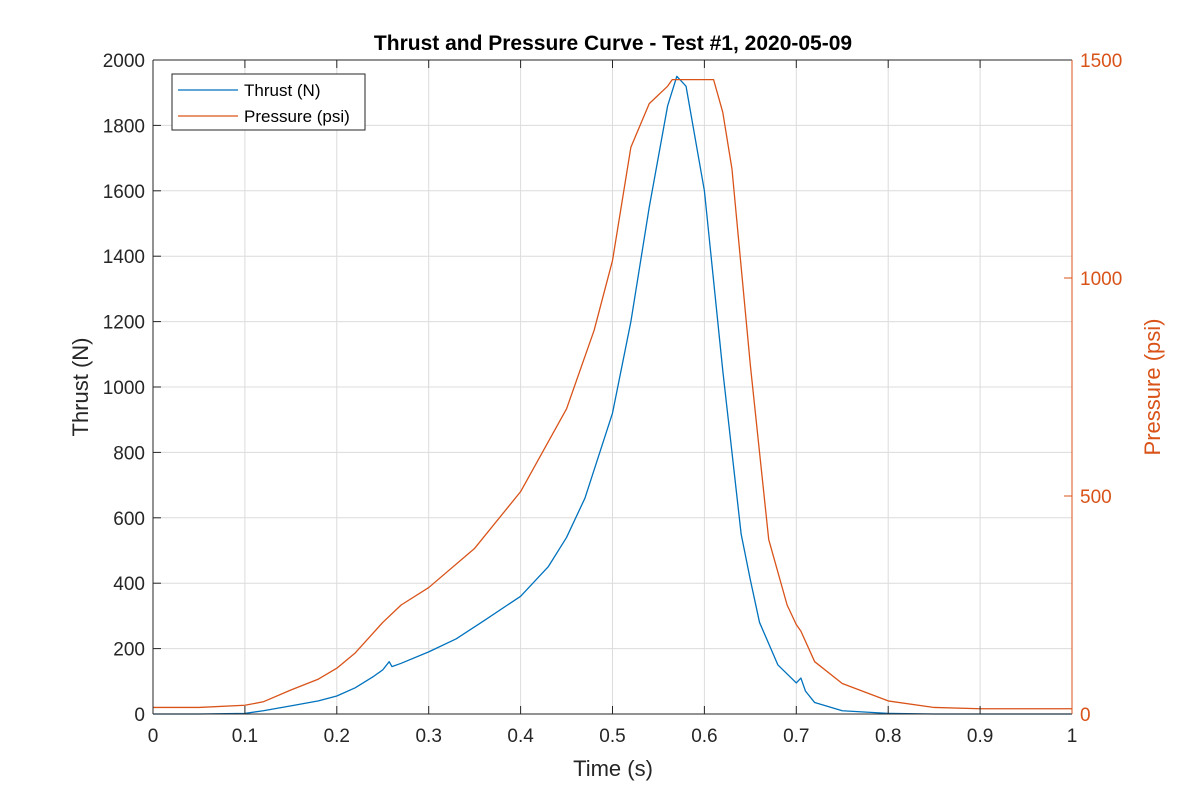 The image size is (1186, 802). Describe the element at coordinates (337, 736) in the screenshot. I see `x-tick-label: 0.2` at that location.